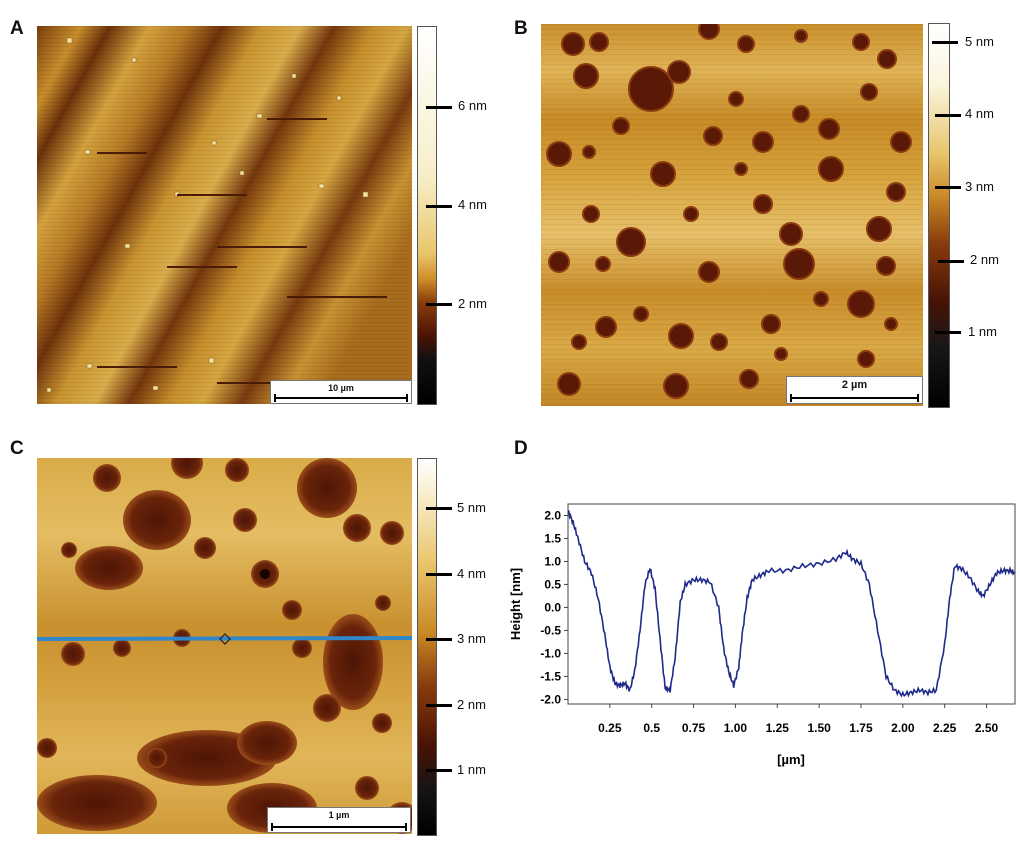 The image size is (1020, 842). Describe the element at coordinates (736, 728) in the screenshot. I see `x-tick-label: 1.00` at that location.